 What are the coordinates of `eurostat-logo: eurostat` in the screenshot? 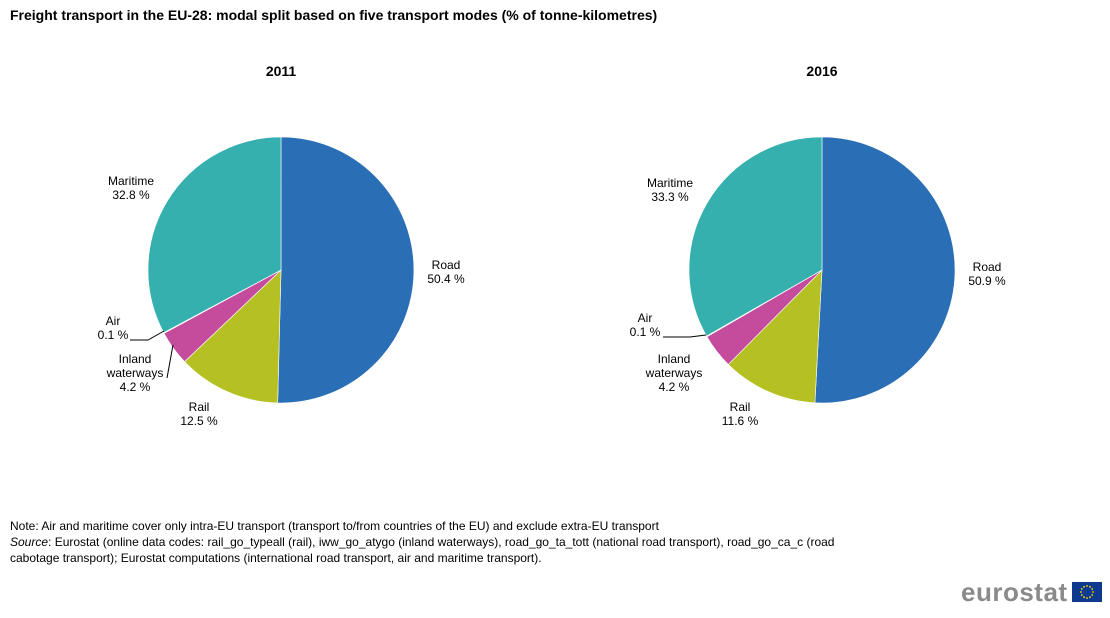 It's located at (1031, 592).